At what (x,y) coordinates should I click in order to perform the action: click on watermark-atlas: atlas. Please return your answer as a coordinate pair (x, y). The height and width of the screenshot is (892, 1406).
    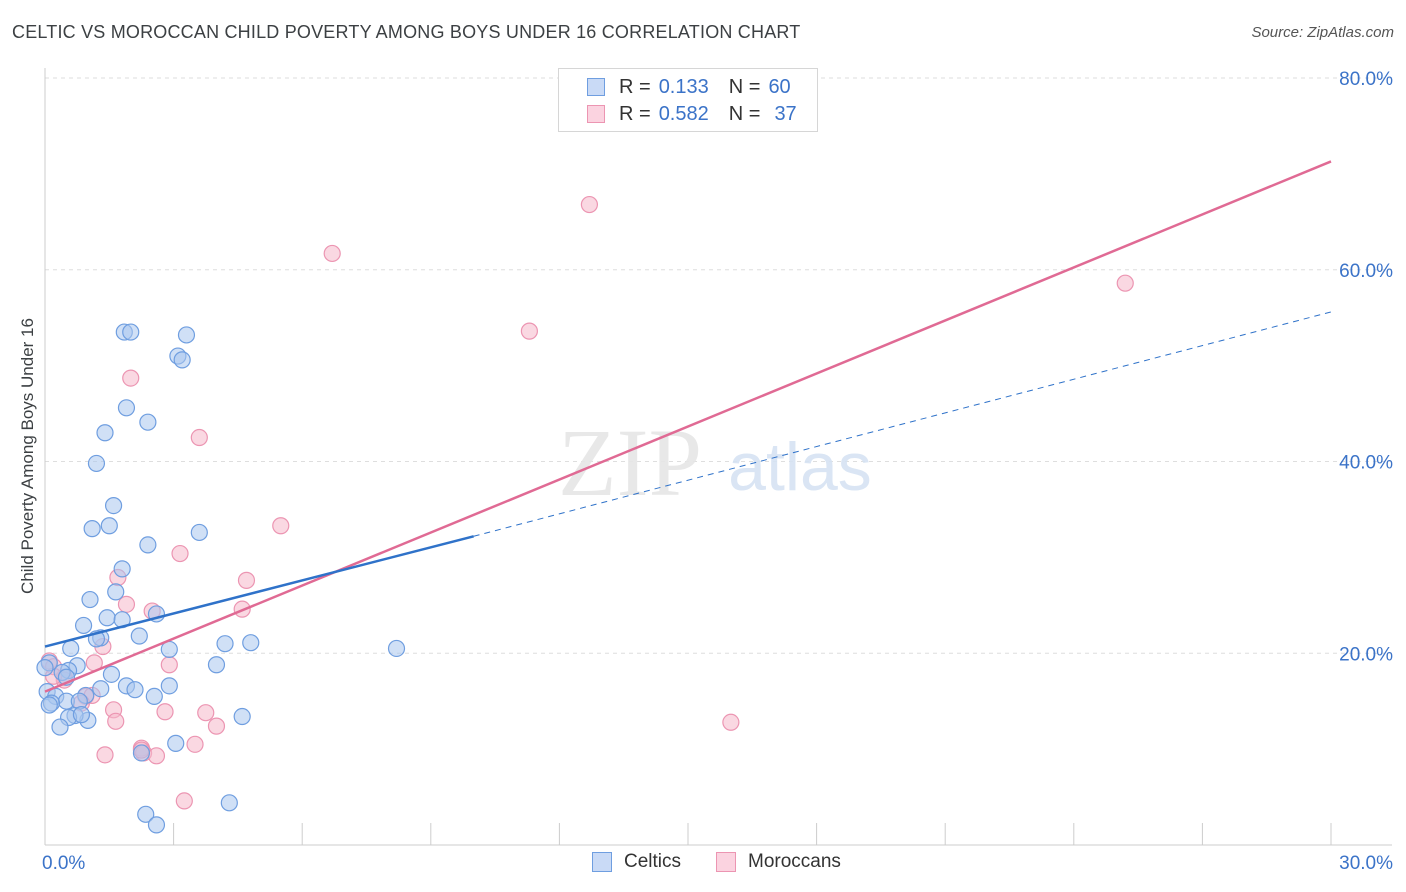
    Looking at the image, I should click on (800, 467).